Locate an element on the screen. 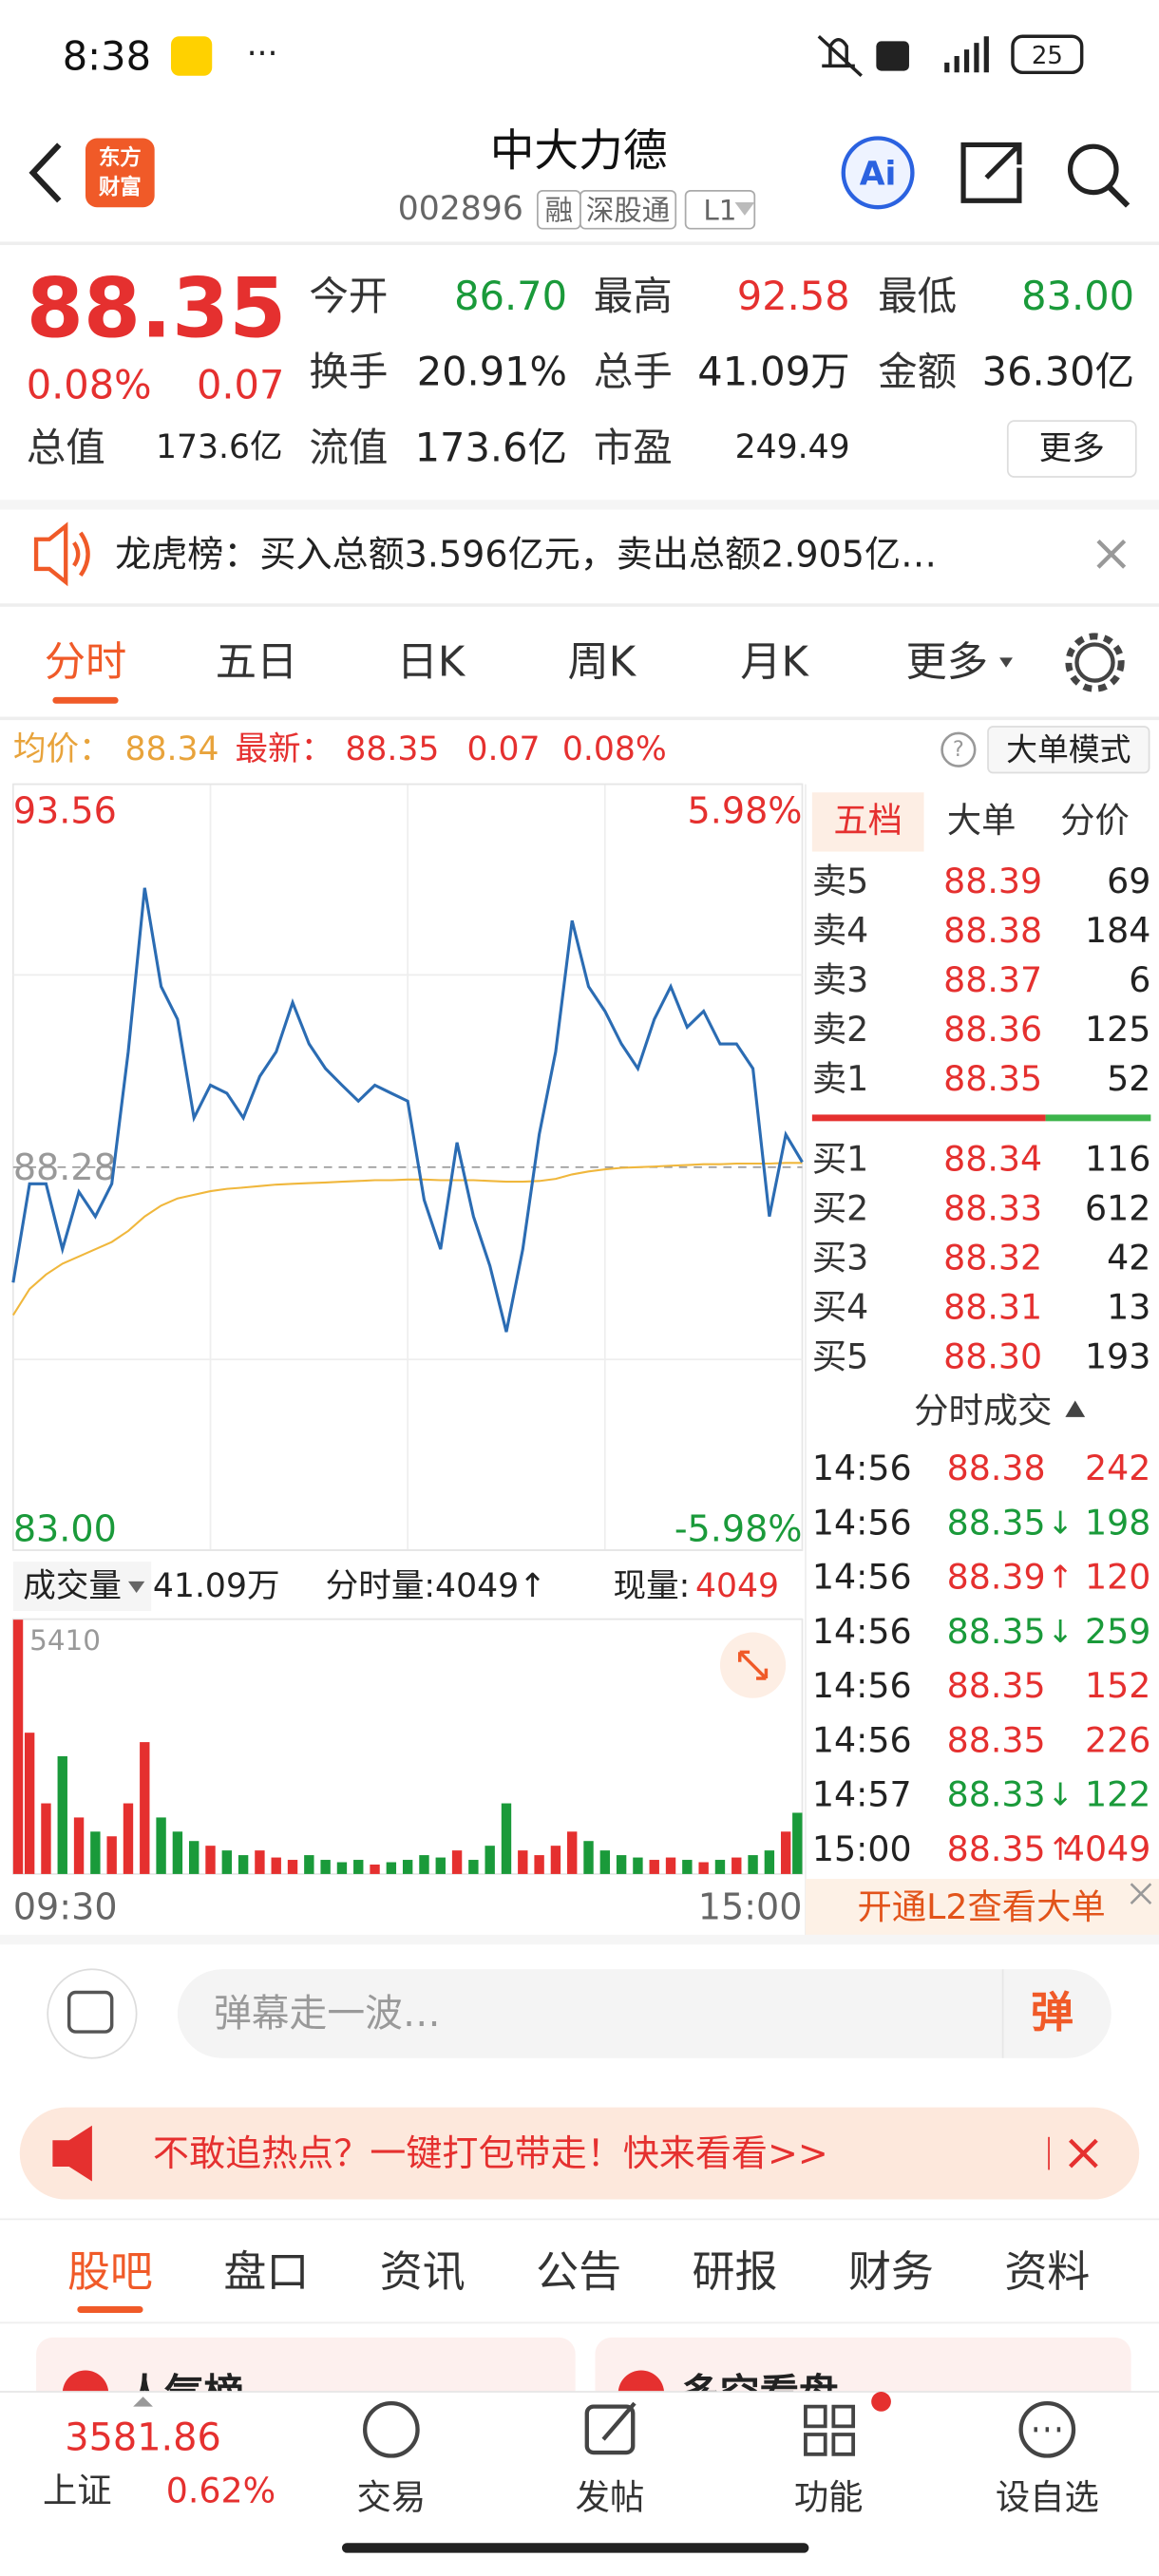 The width and height of the screenshot is (1159, 2576). trade-arrow: ↑ is located at coordinates (1060, 1848).